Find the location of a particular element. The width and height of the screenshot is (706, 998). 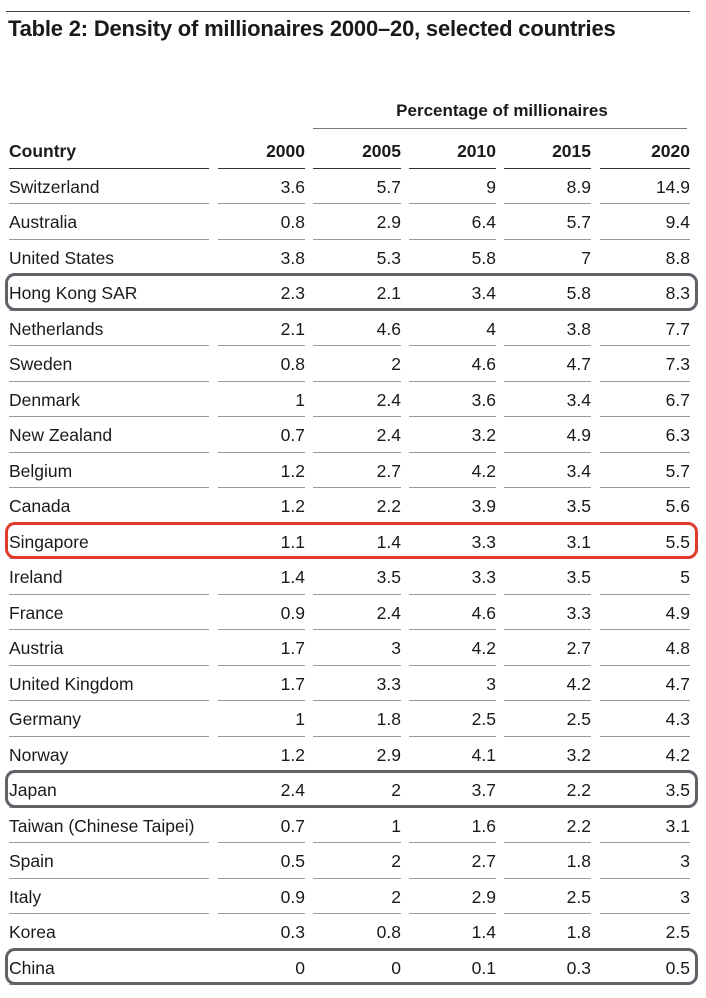

column-header-2015: 2015 is located at coordinates (571, 151).